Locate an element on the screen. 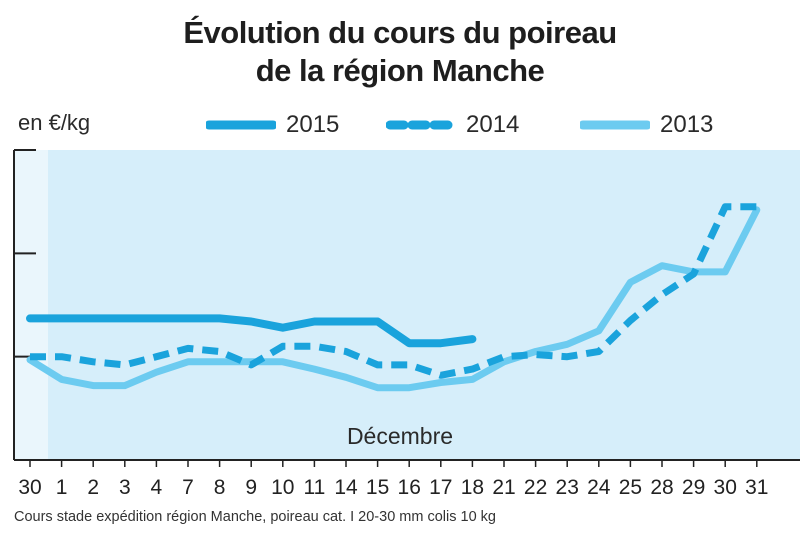 The height and width of the screenshot is (550, 800). legend-item-2013: 2013 is located at coordinates (646, 125).